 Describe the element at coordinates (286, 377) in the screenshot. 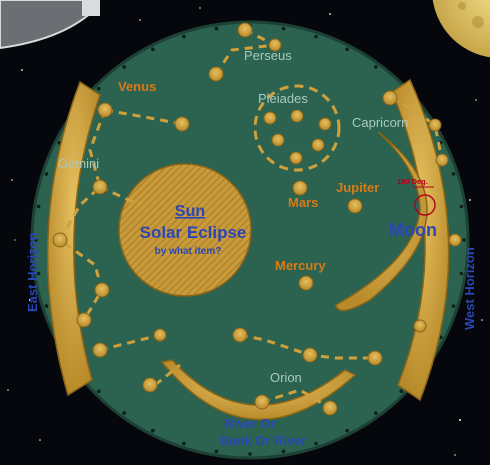

I see `label-orion: Orion` at that location.